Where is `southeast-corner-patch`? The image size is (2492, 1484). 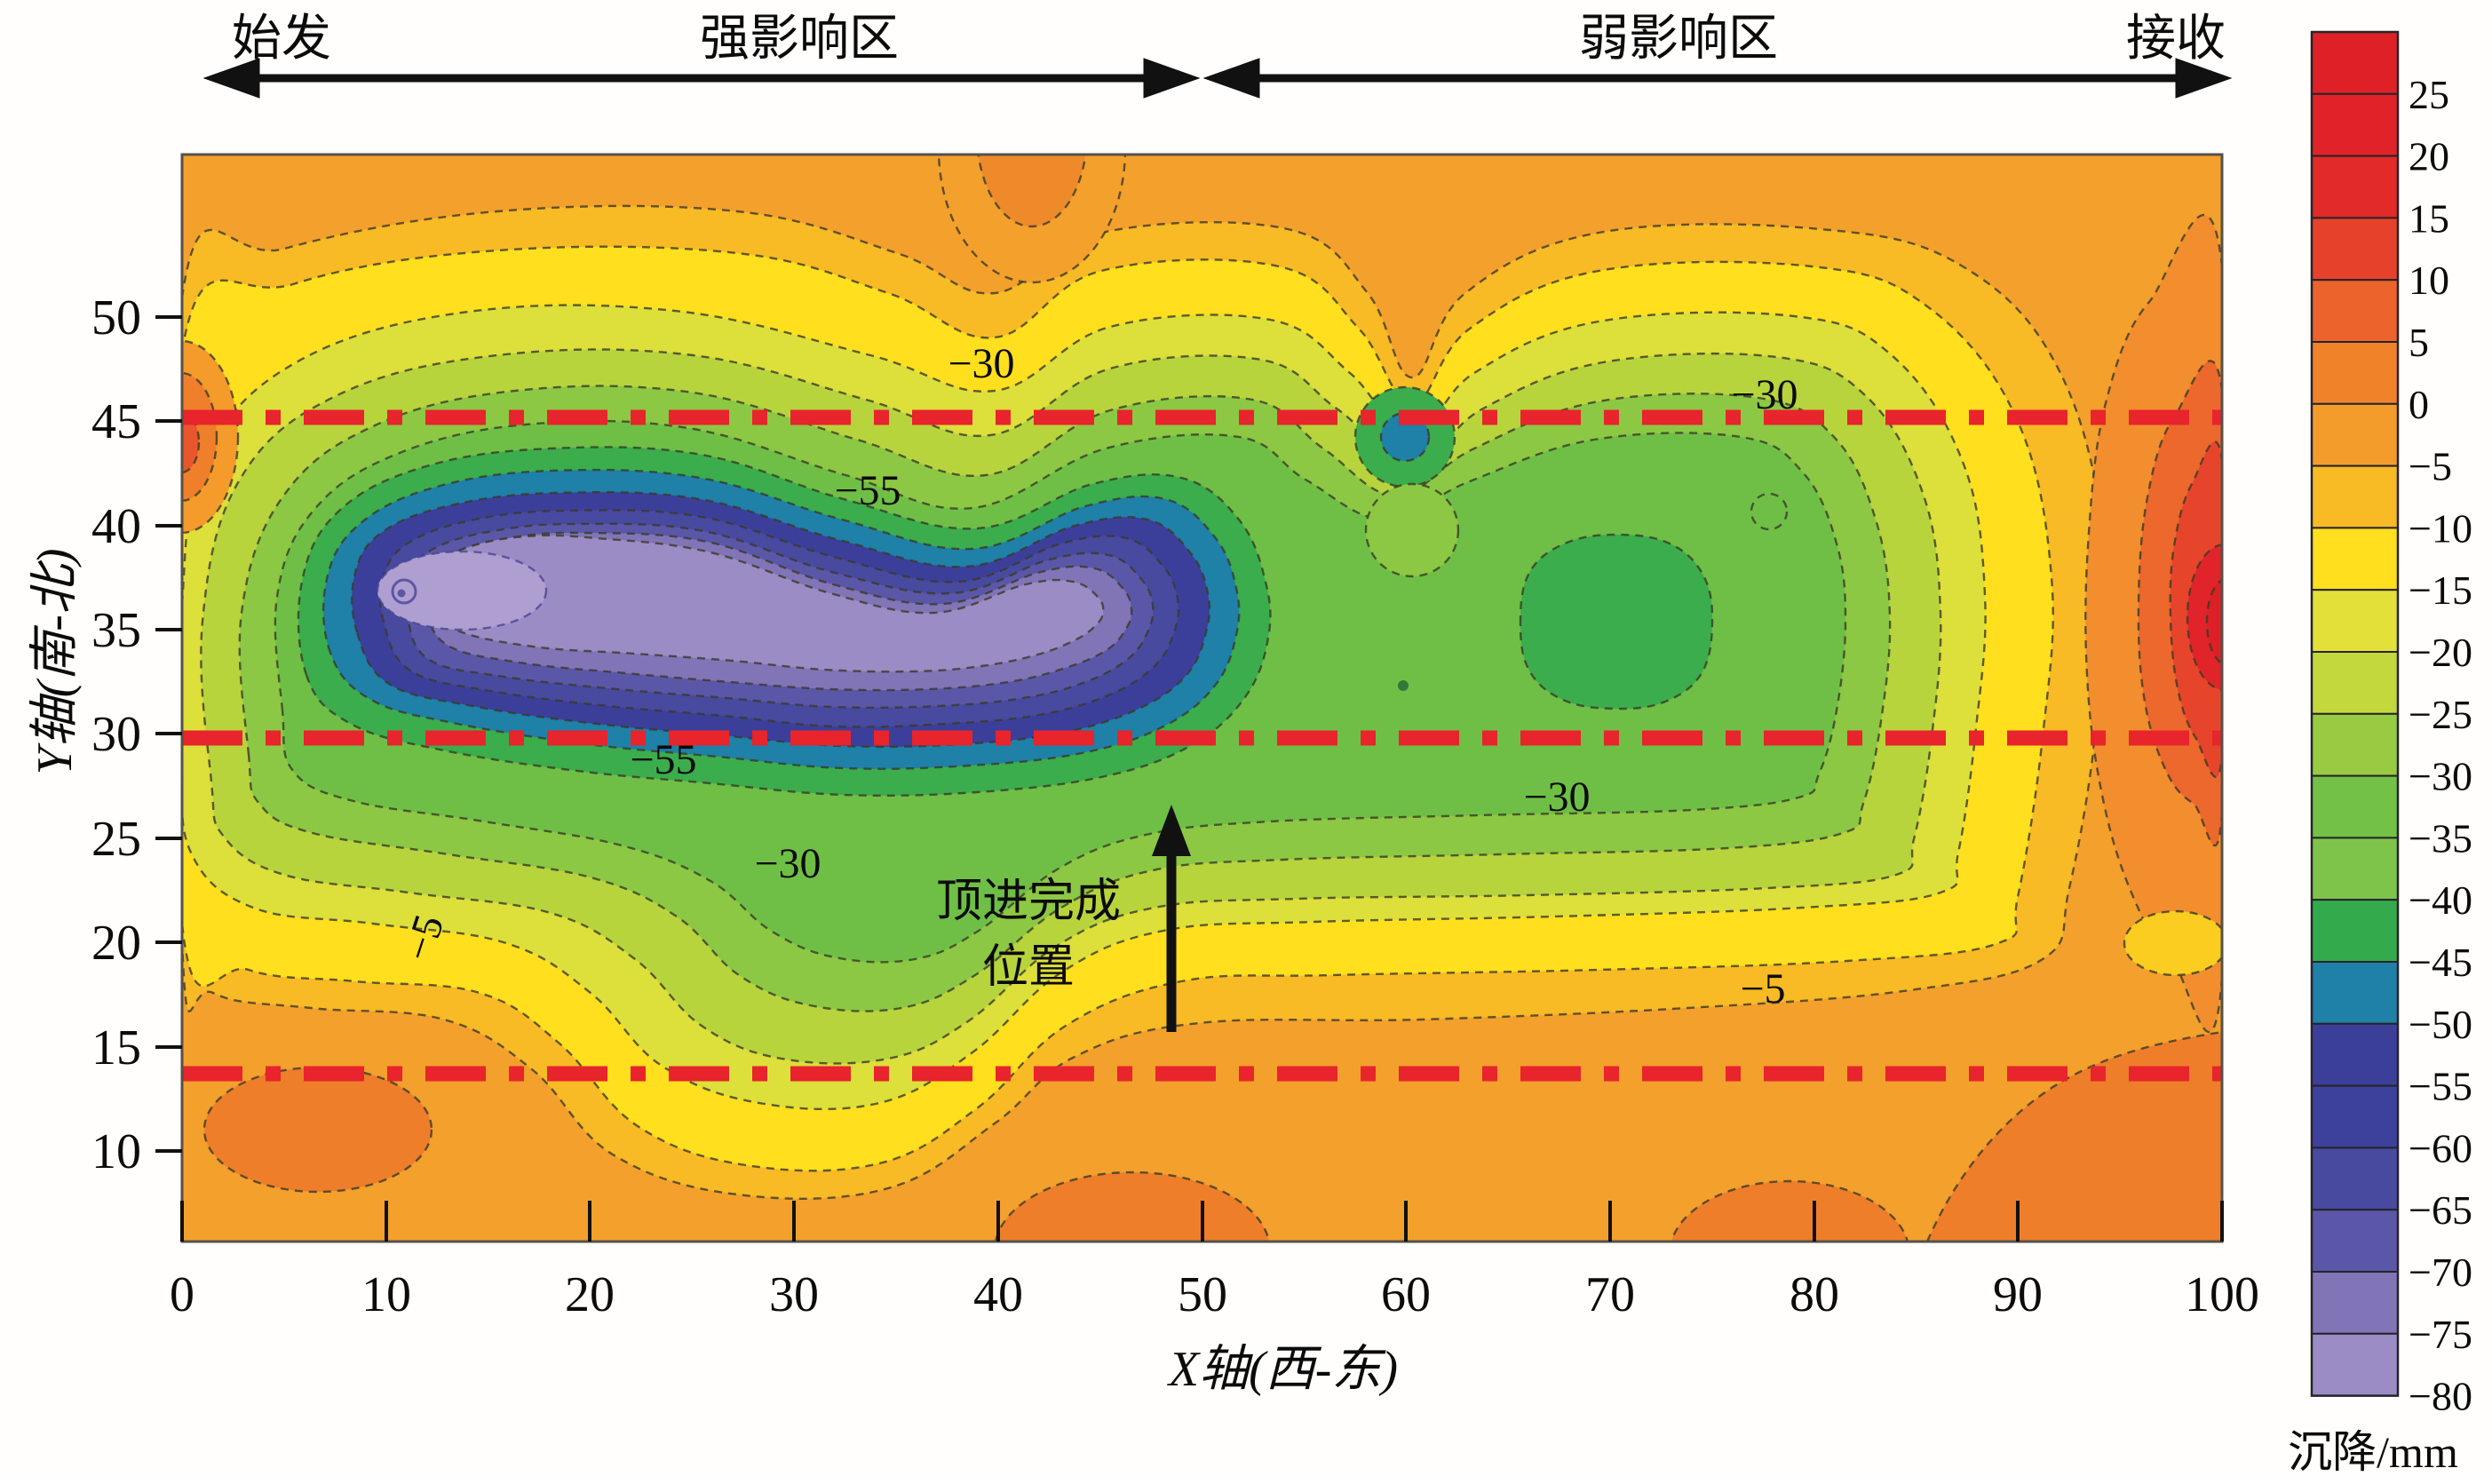 southeast-corner-patch is located at coordinates (2074, 1136).